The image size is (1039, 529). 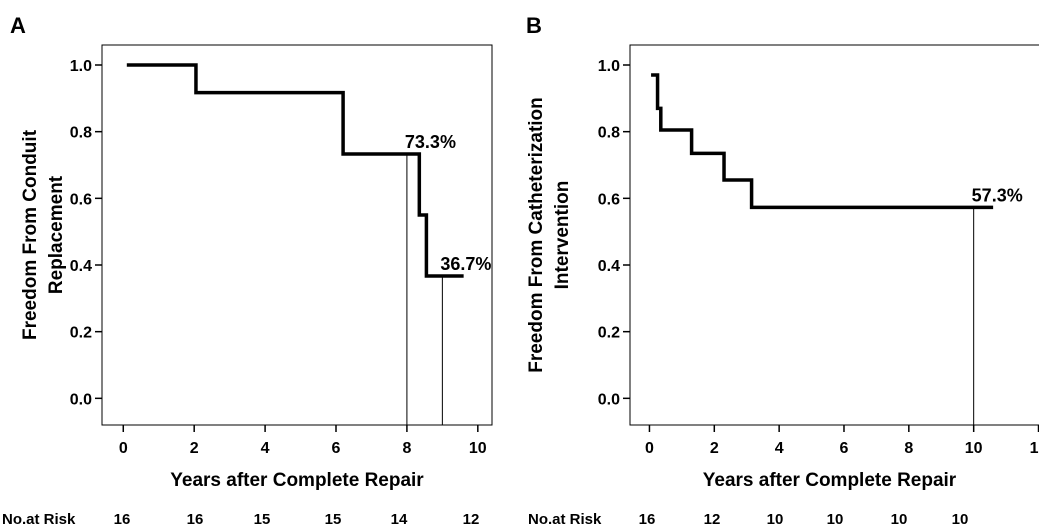 I want to click on y-axis-title-line: Replacement, so click(x=56, y=234).